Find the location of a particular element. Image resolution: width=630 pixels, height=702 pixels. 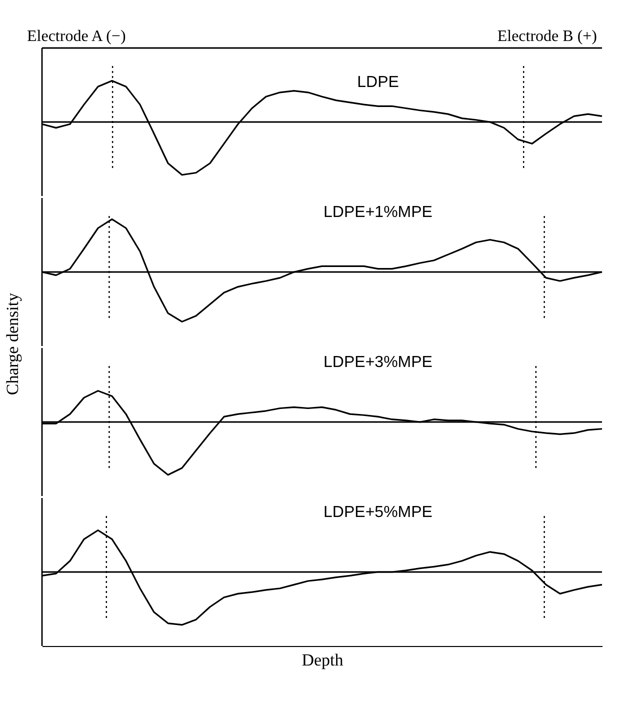

series-label: LDPE is located at coordinates (378, 82).